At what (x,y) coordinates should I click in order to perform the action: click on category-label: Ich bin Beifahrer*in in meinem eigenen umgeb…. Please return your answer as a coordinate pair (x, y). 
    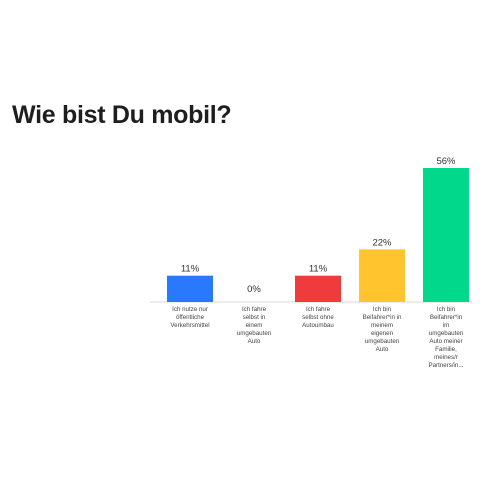
    Looking at the image, I should click on (382, 329).